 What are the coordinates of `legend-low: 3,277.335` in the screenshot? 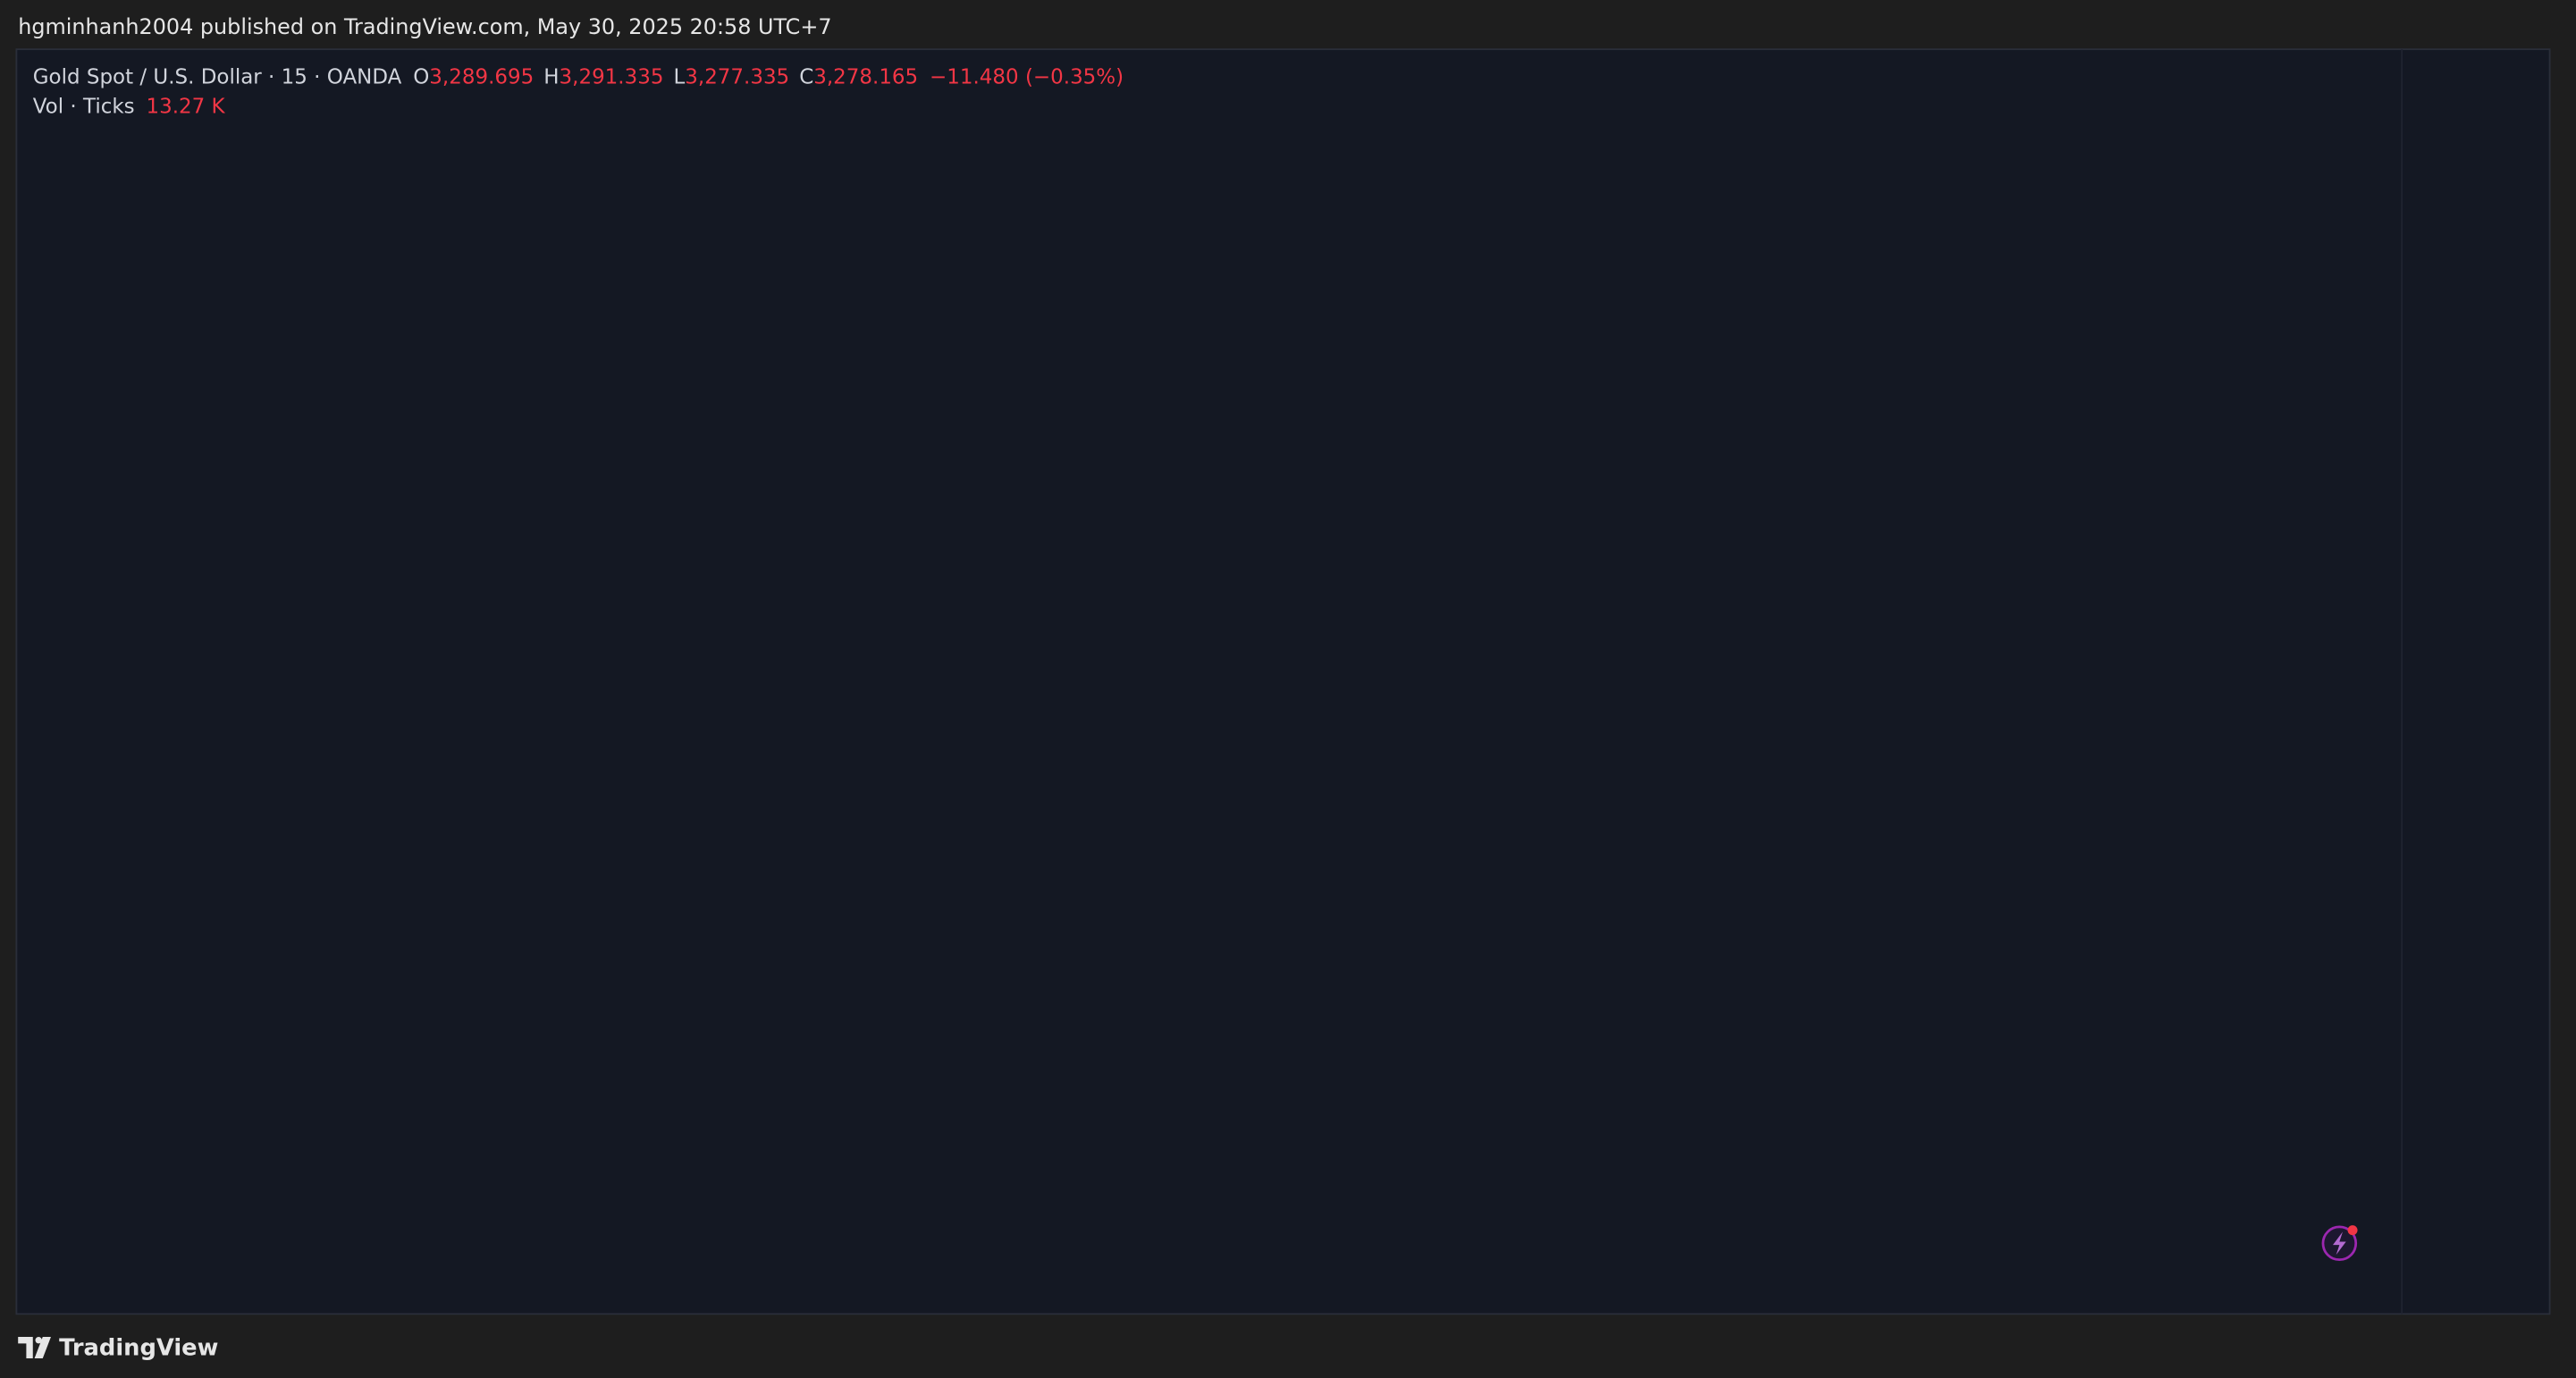 It's located at (737, 76).